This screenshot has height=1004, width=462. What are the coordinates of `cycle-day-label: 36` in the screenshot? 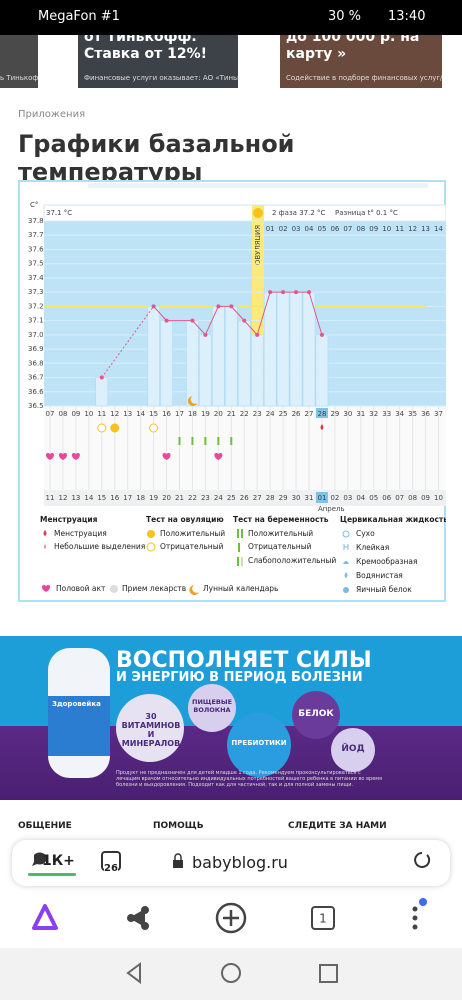 It's located at (425, 414).